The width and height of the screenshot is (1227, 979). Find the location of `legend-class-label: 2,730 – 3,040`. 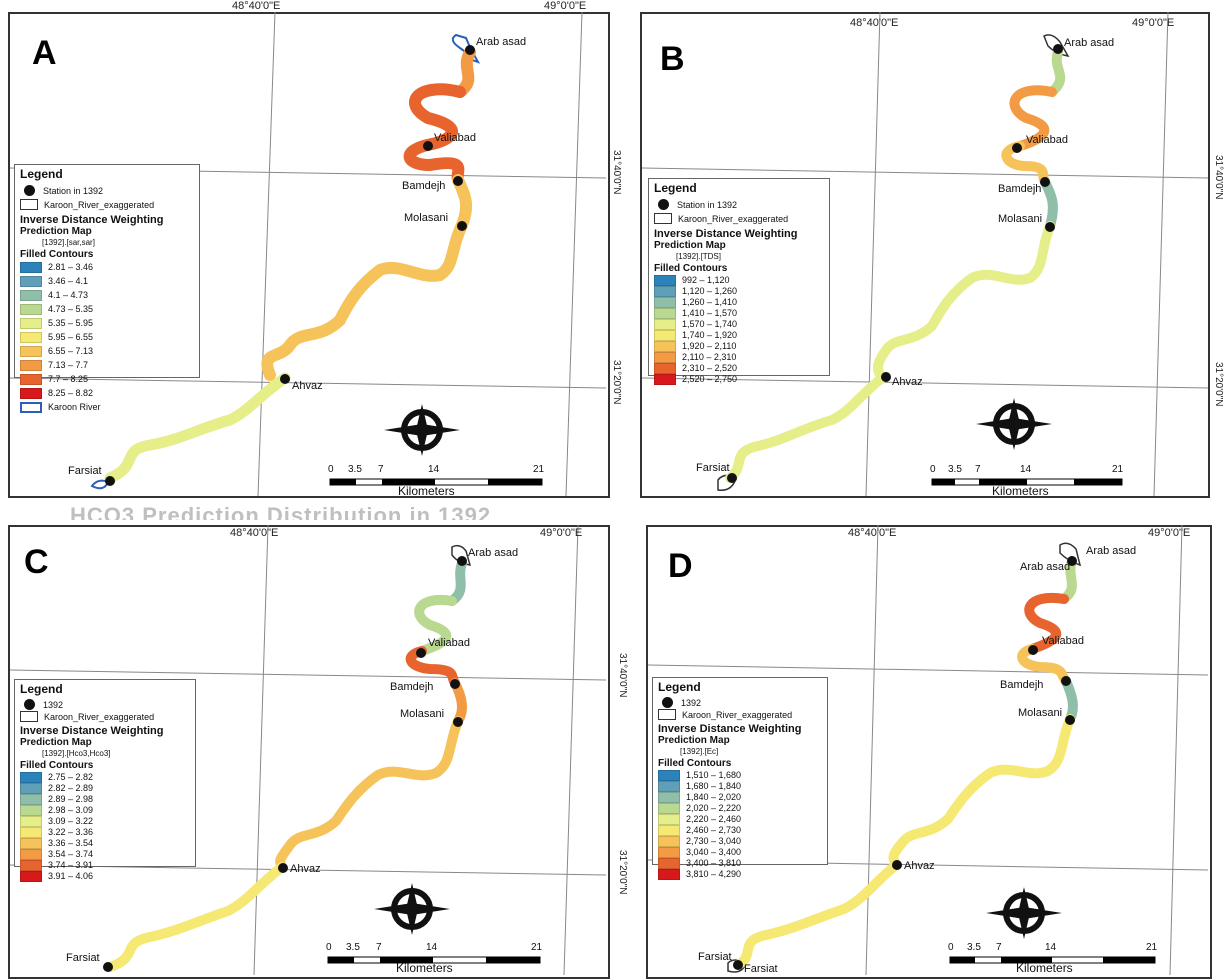

legend-class-label: 2,730 – 3,040 is located at coordinates (714, 840).